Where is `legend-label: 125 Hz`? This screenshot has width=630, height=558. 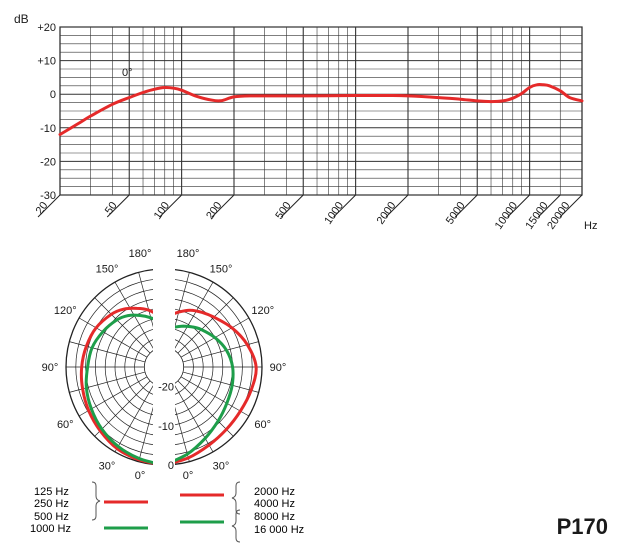
legend-label: 125 Hz is located at coordinates (51, 492).